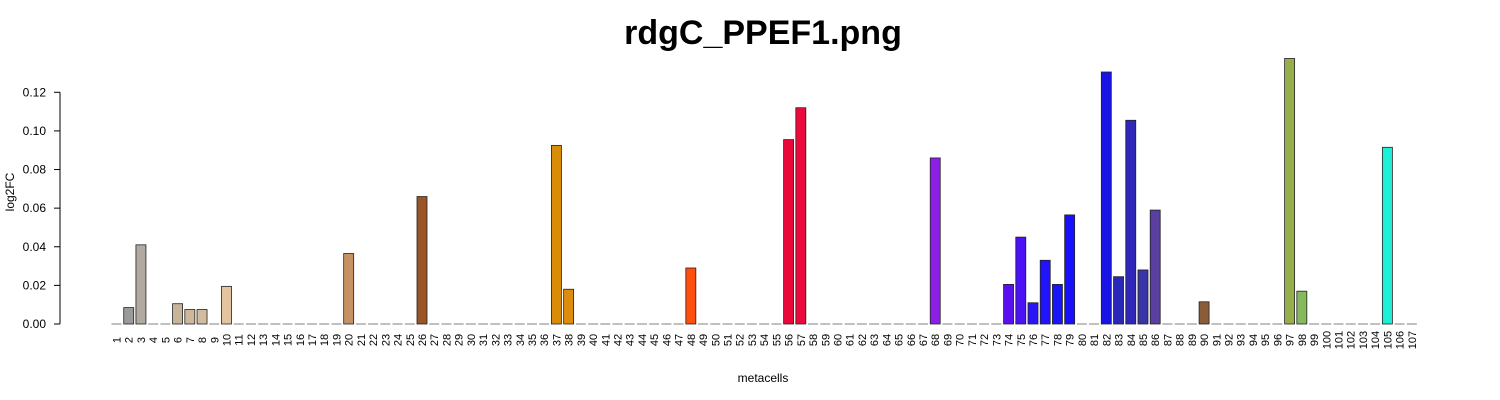 The width and height of the screenshot is (1500, 400). I want to click on x-tick-label: 97, so click(1291, 340).